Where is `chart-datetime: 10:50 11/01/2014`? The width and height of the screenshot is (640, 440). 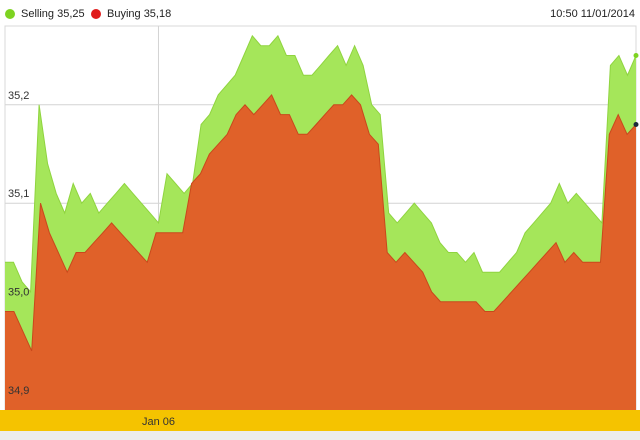 chart-datetime: 10:50 11/01/2014 is located at coordinates (592, 14).